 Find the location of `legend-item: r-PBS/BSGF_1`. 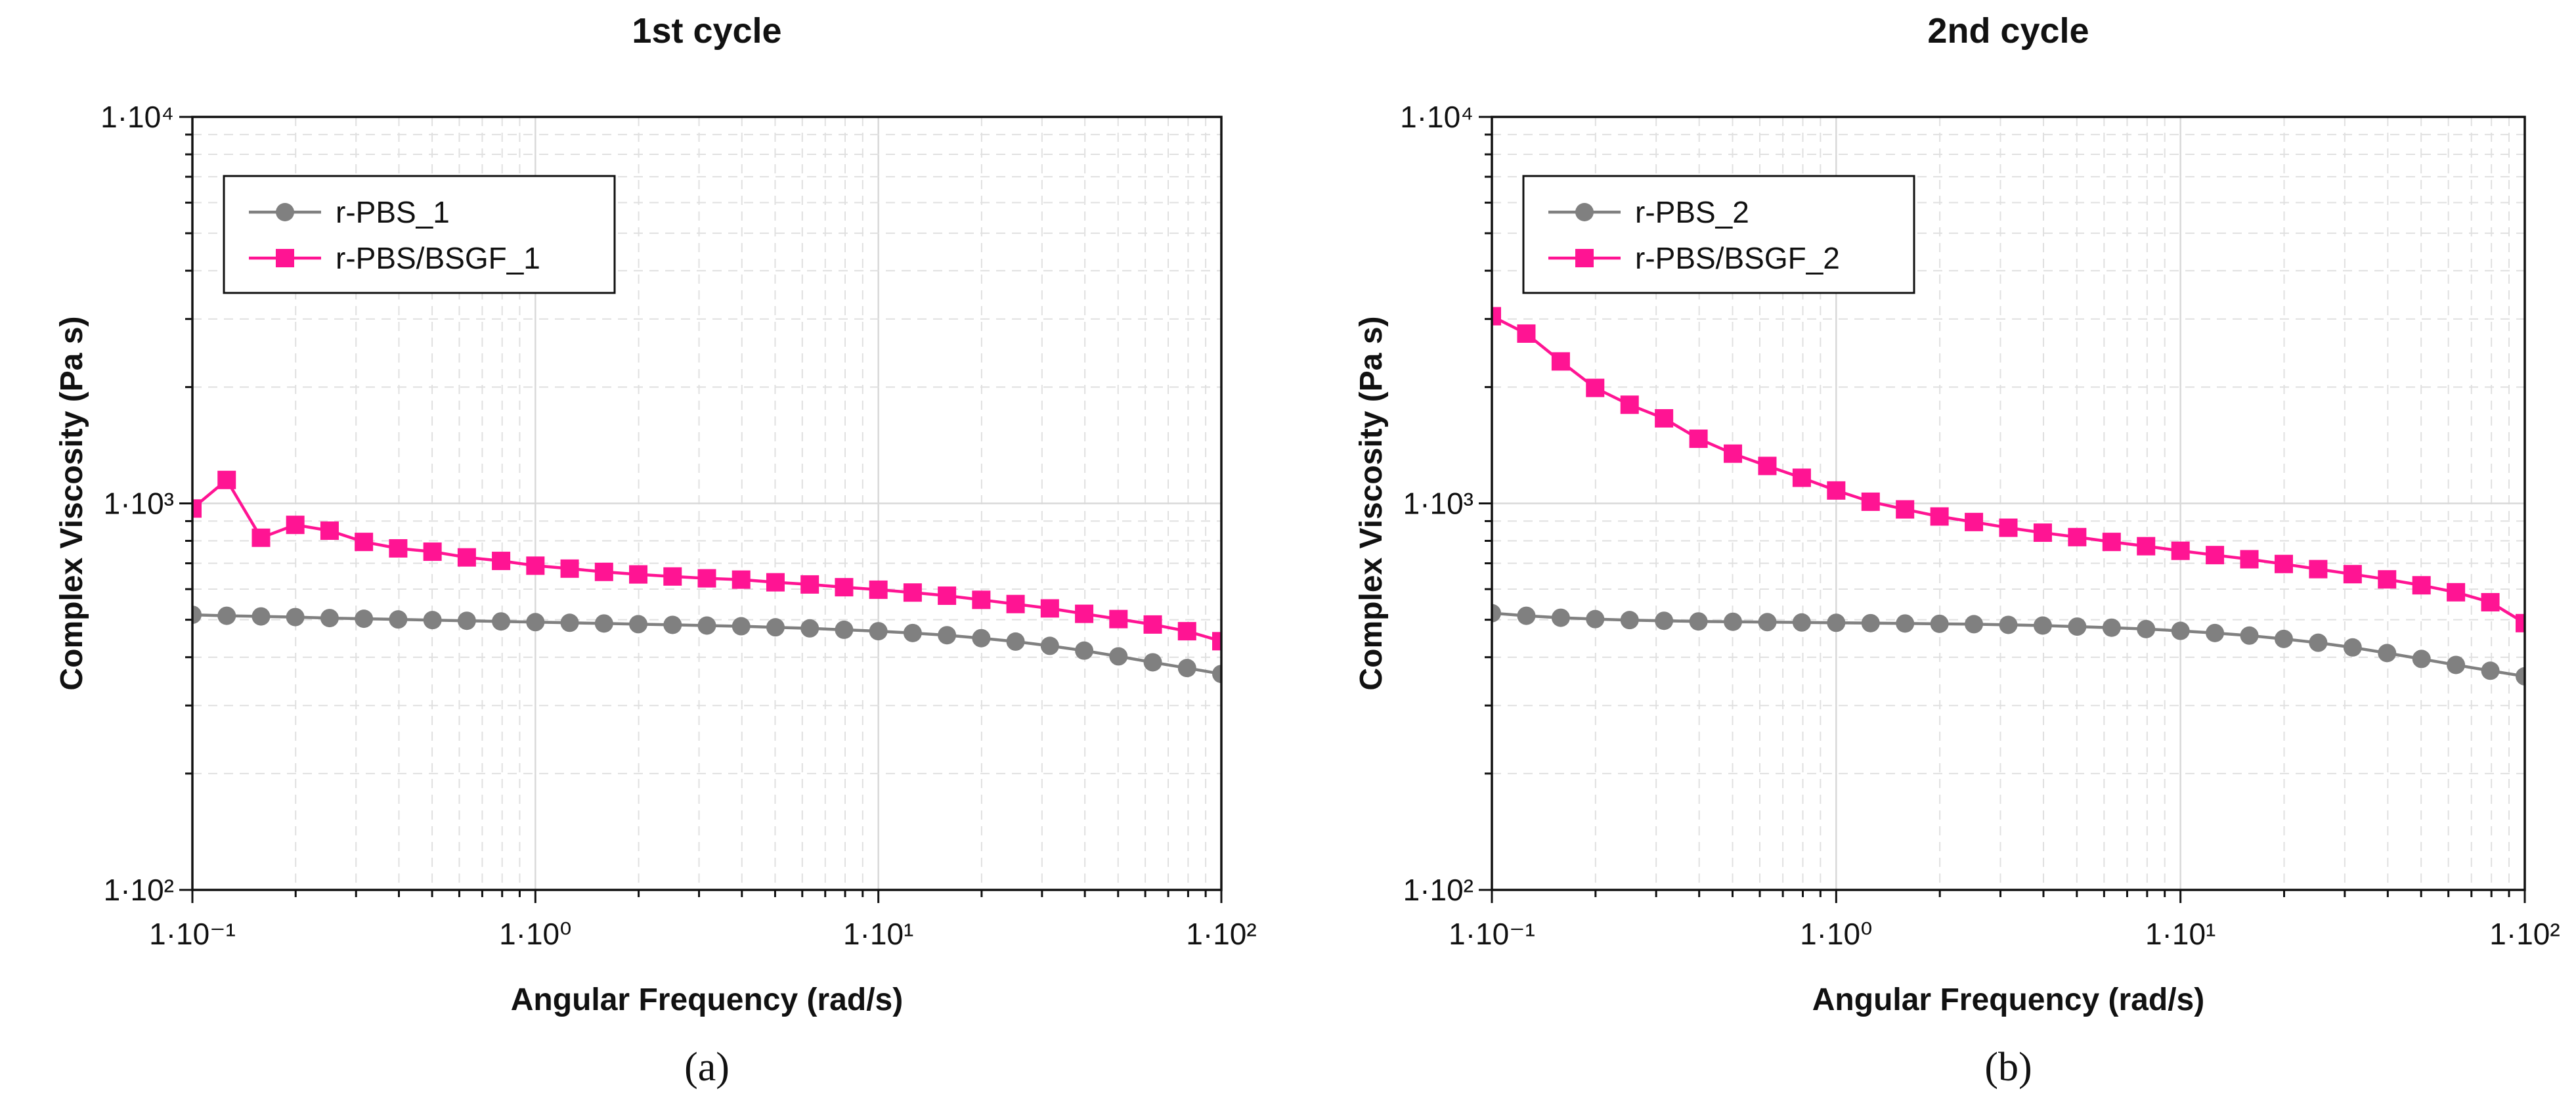

legend-item: r-PBS/BSGF_1 is located at coordinates (394, 258).